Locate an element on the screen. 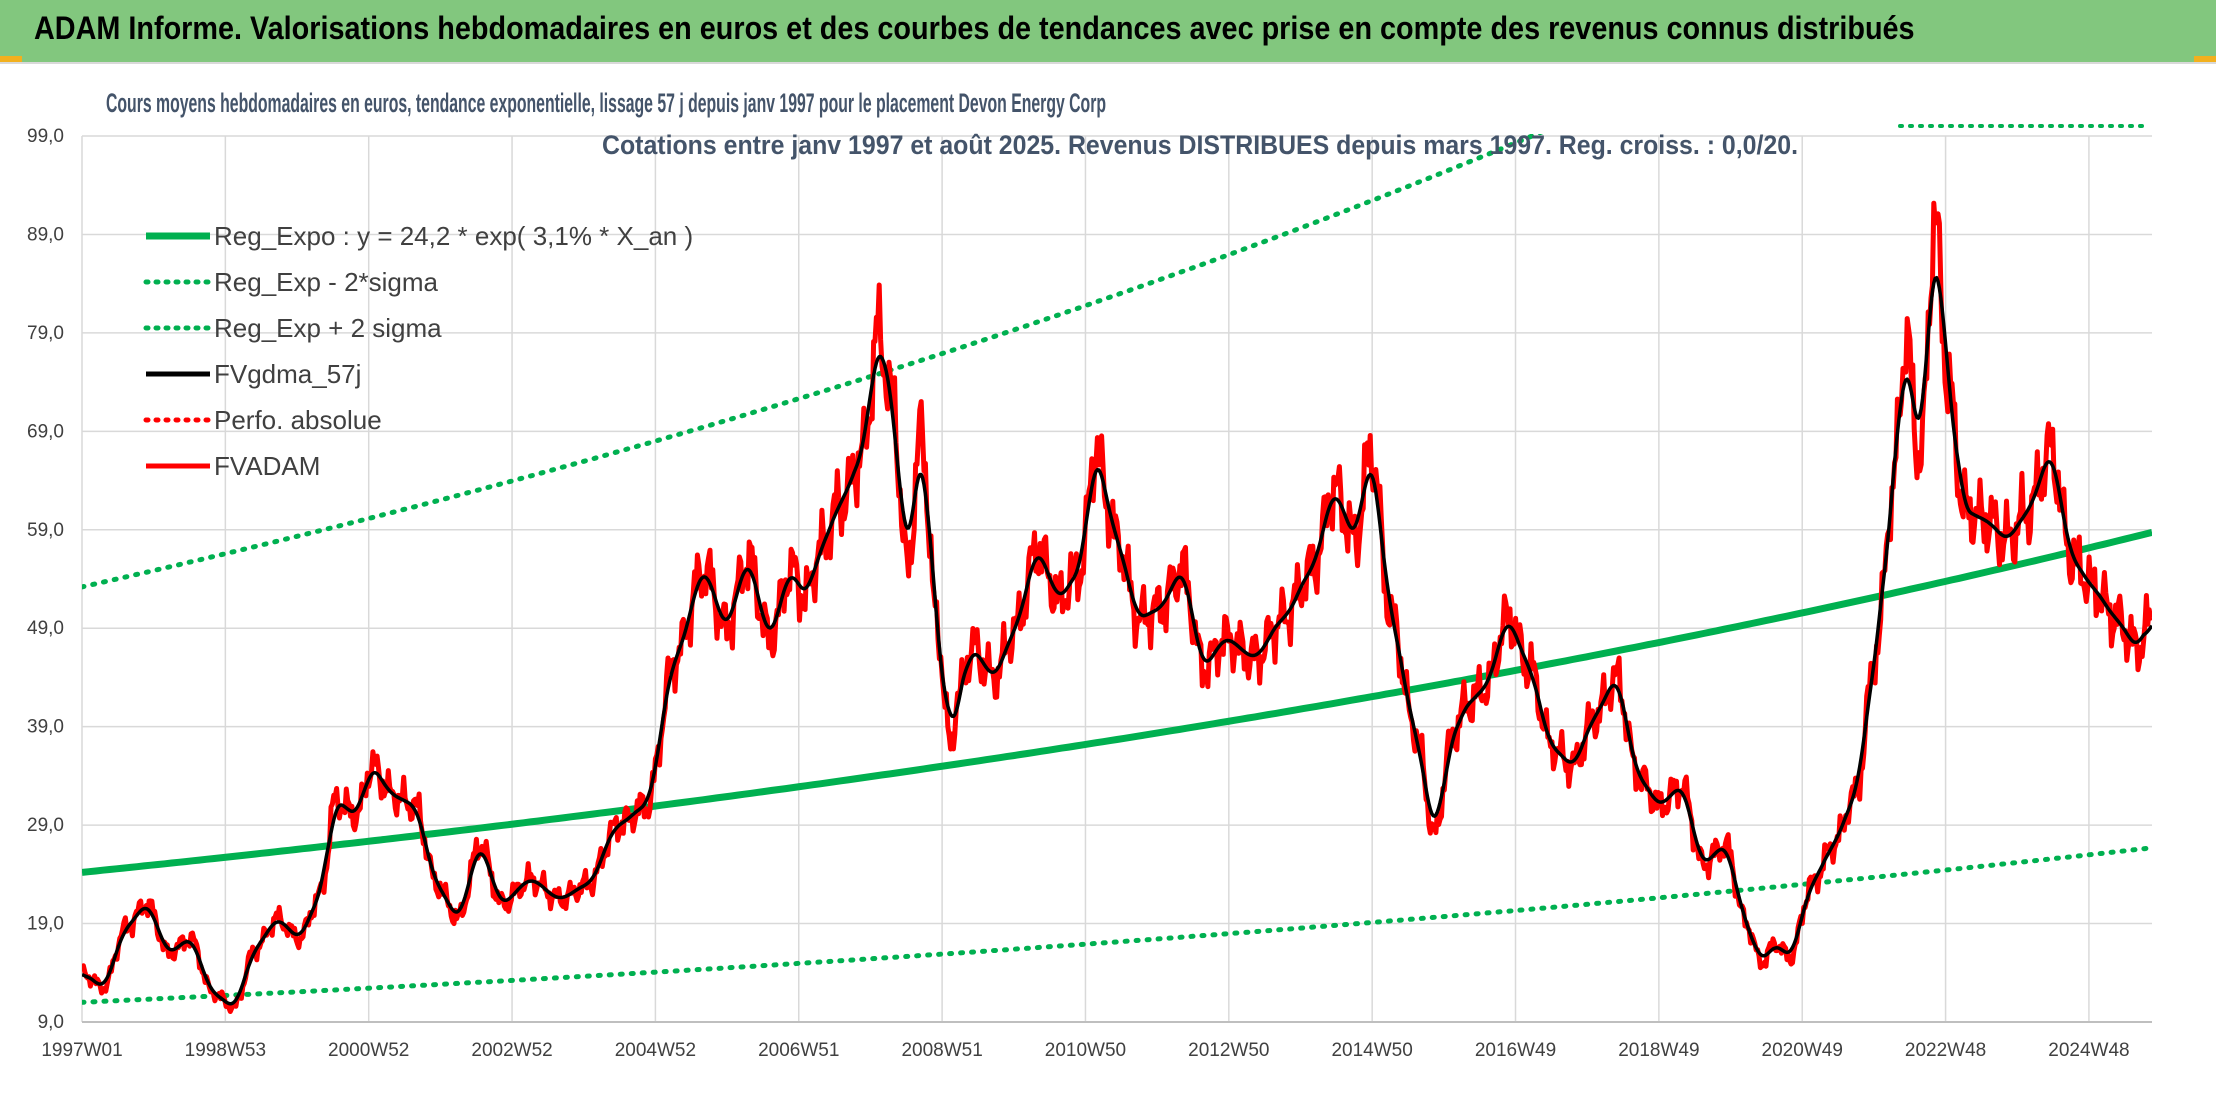 This screenshot has height=1106, width=2216. x-tick-label: 2018W49 is located at coordinates (1658, 1050).